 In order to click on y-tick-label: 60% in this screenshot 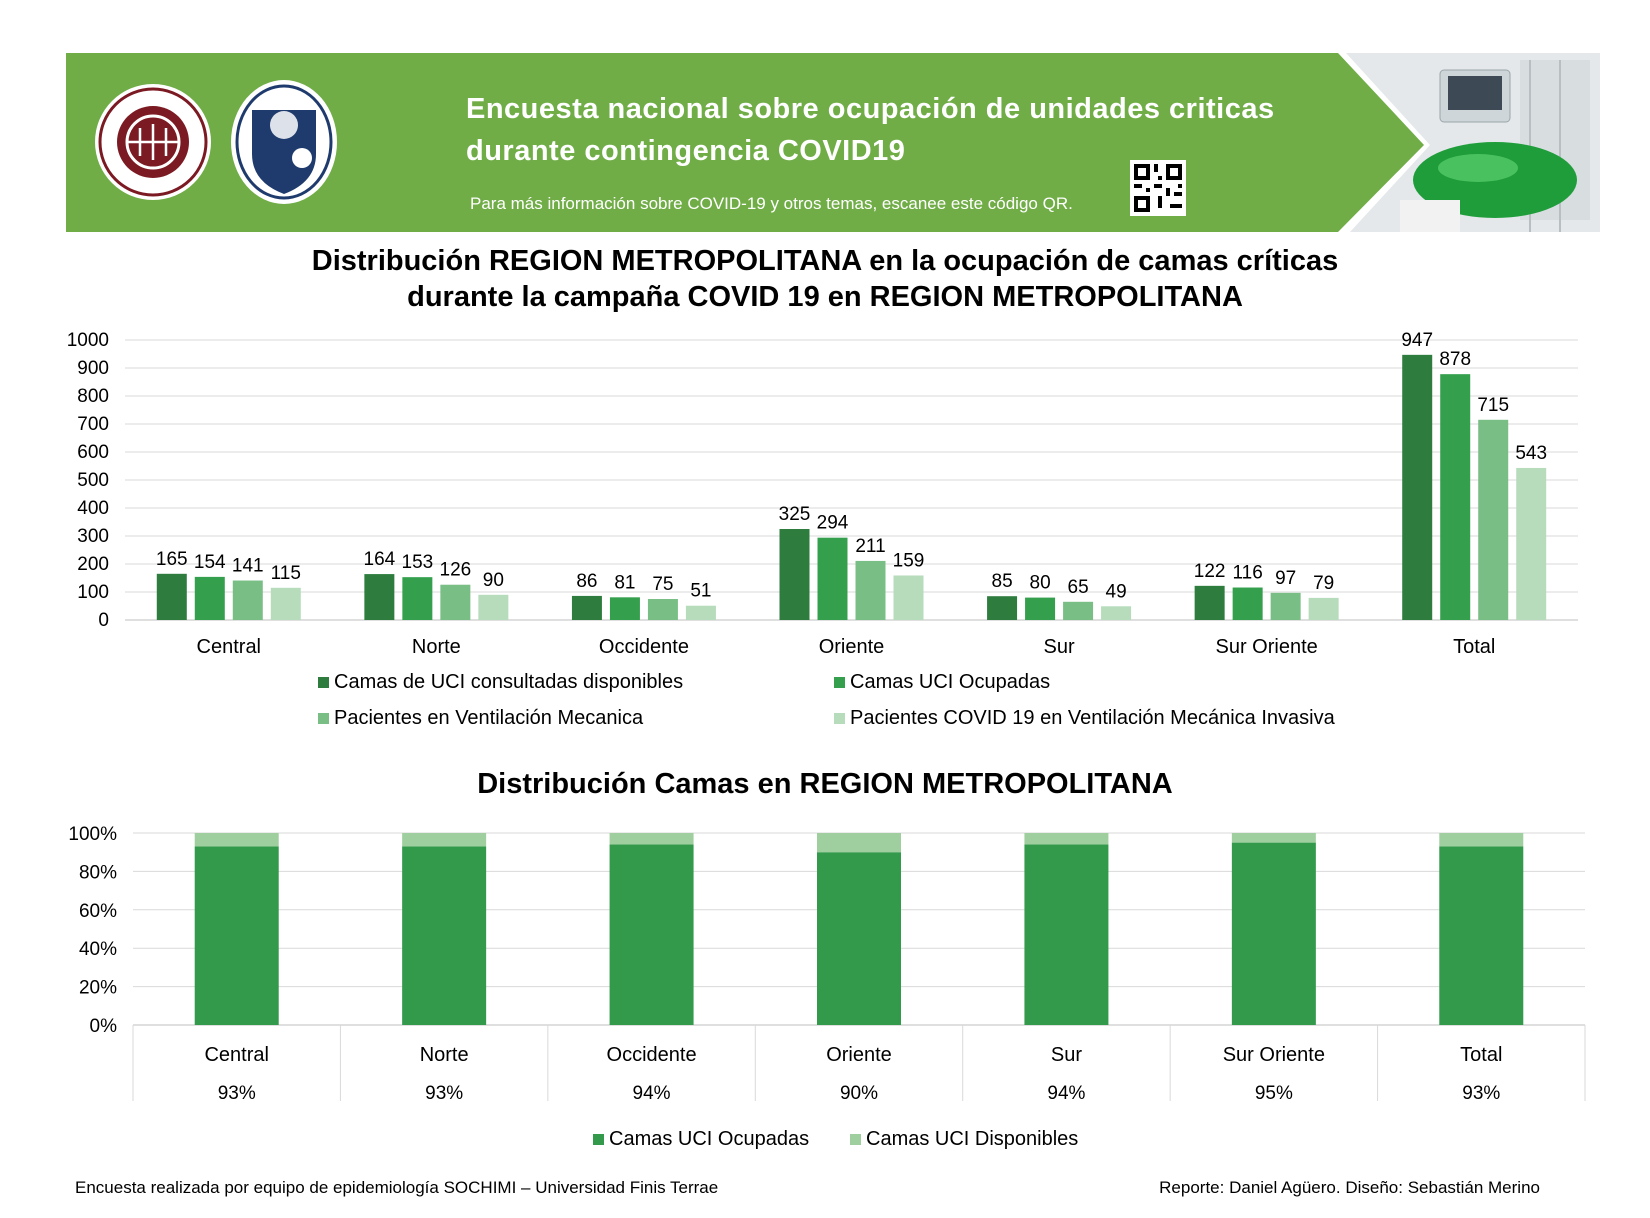, I will do `click(98, 911)`.